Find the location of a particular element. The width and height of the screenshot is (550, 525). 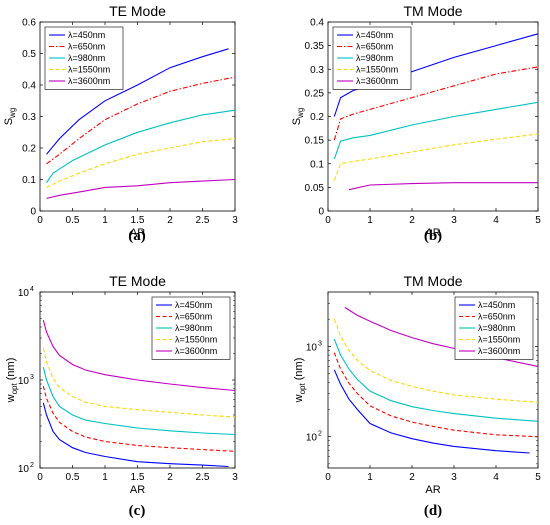

x-tick-label: 1.5 is located at coordinates (138, 220).